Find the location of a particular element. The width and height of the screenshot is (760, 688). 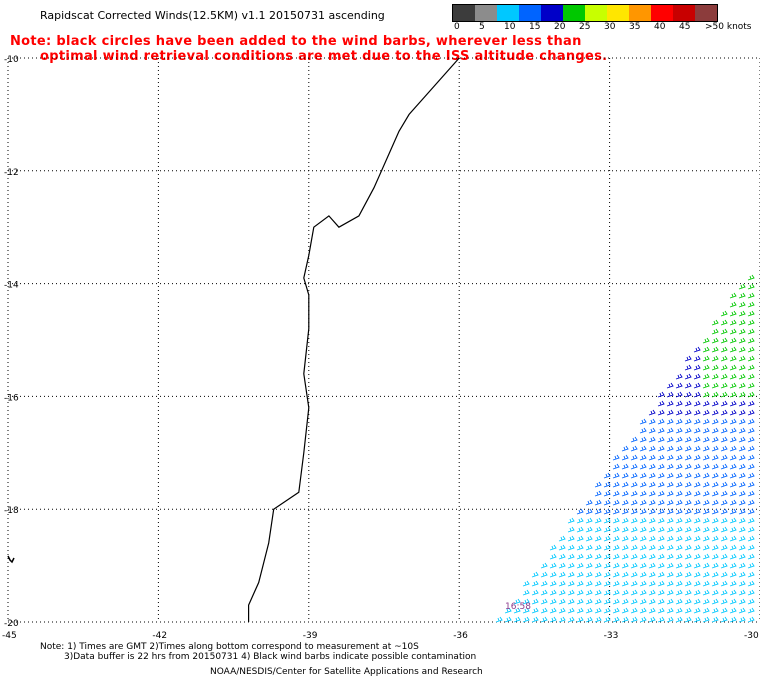

legend-swatch is located at coordinates (706, 13).